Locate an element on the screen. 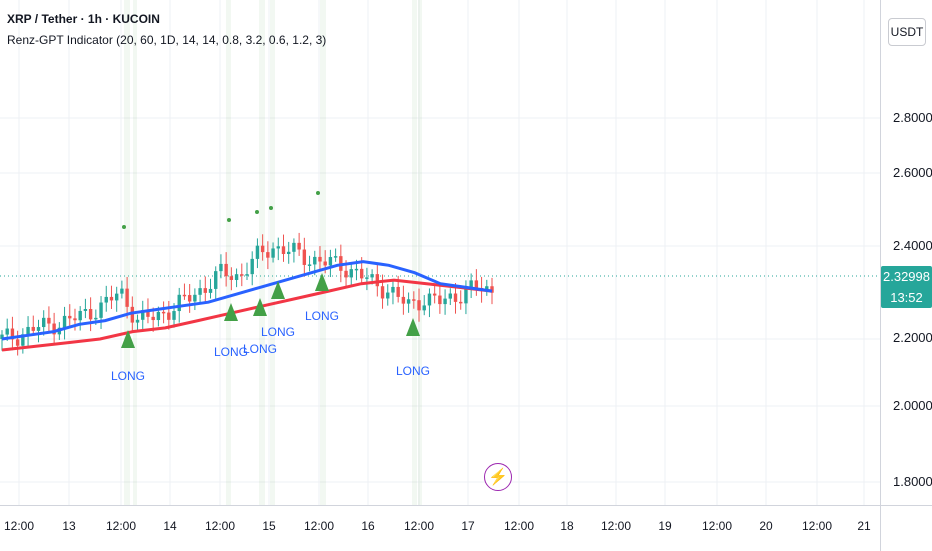 The width and height of the screenshot is (932, 551). signal-dots is located at coordinates (221, 210).